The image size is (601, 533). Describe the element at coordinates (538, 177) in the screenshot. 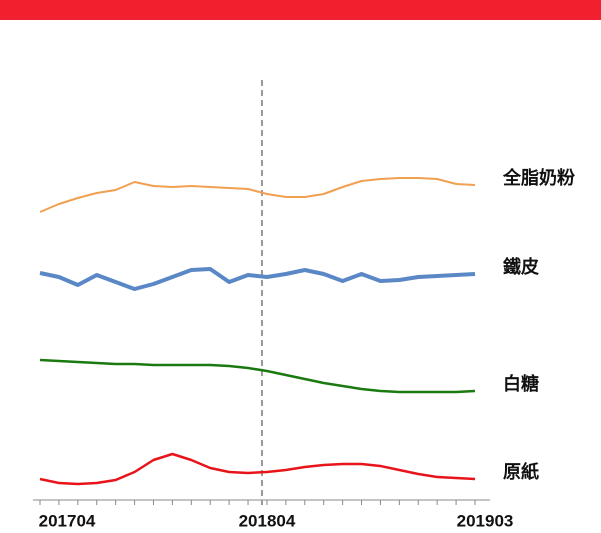

I see `series-label: 全脂奶粉` at that location.